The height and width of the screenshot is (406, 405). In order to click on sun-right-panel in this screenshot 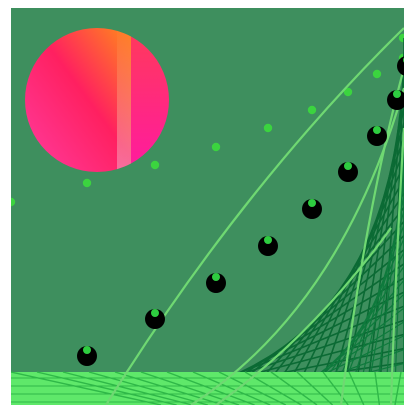, I will do `click(124, 100)`.